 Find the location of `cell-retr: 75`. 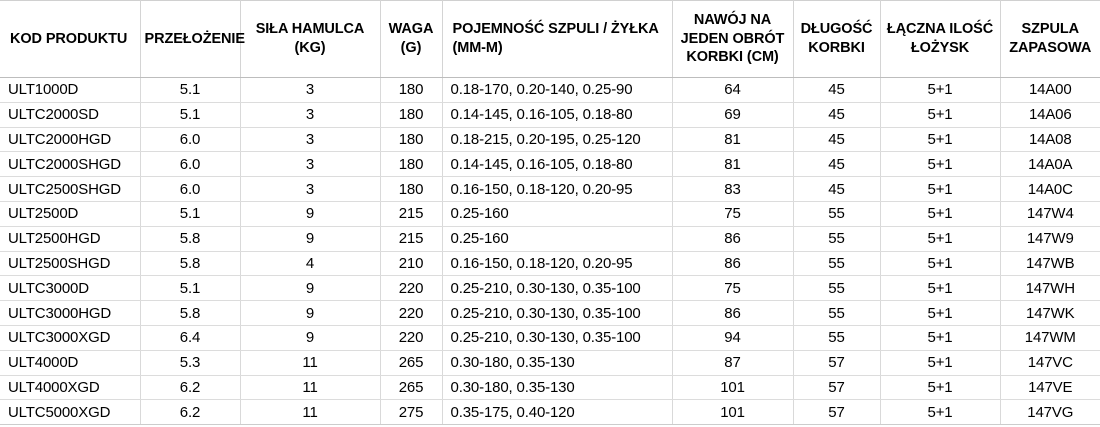

cell-retr: 75 is located at coordinates (733, 214).